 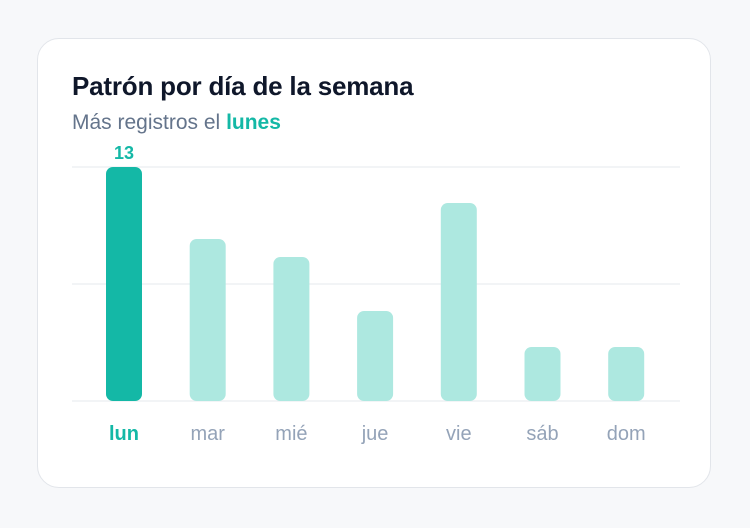 What do you see at coordinates (626, 434) in the screenshot?
I see `x-tick-label-dom: dom` at bounding box center [626, 434].